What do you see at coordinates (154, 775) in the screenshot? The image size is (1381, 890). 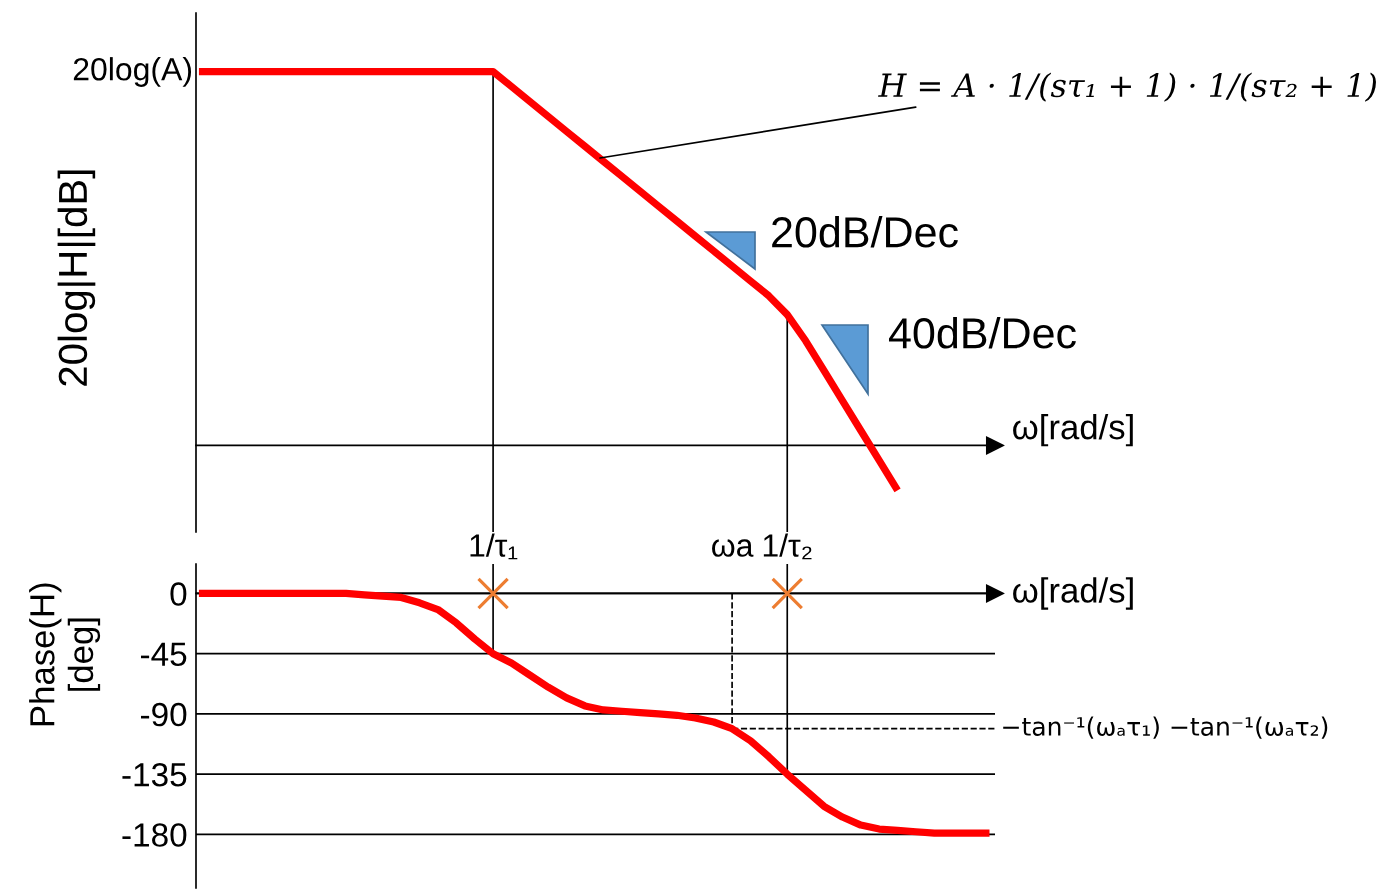 I see `y-tick-label: -135` at bounding box center [154, 775].